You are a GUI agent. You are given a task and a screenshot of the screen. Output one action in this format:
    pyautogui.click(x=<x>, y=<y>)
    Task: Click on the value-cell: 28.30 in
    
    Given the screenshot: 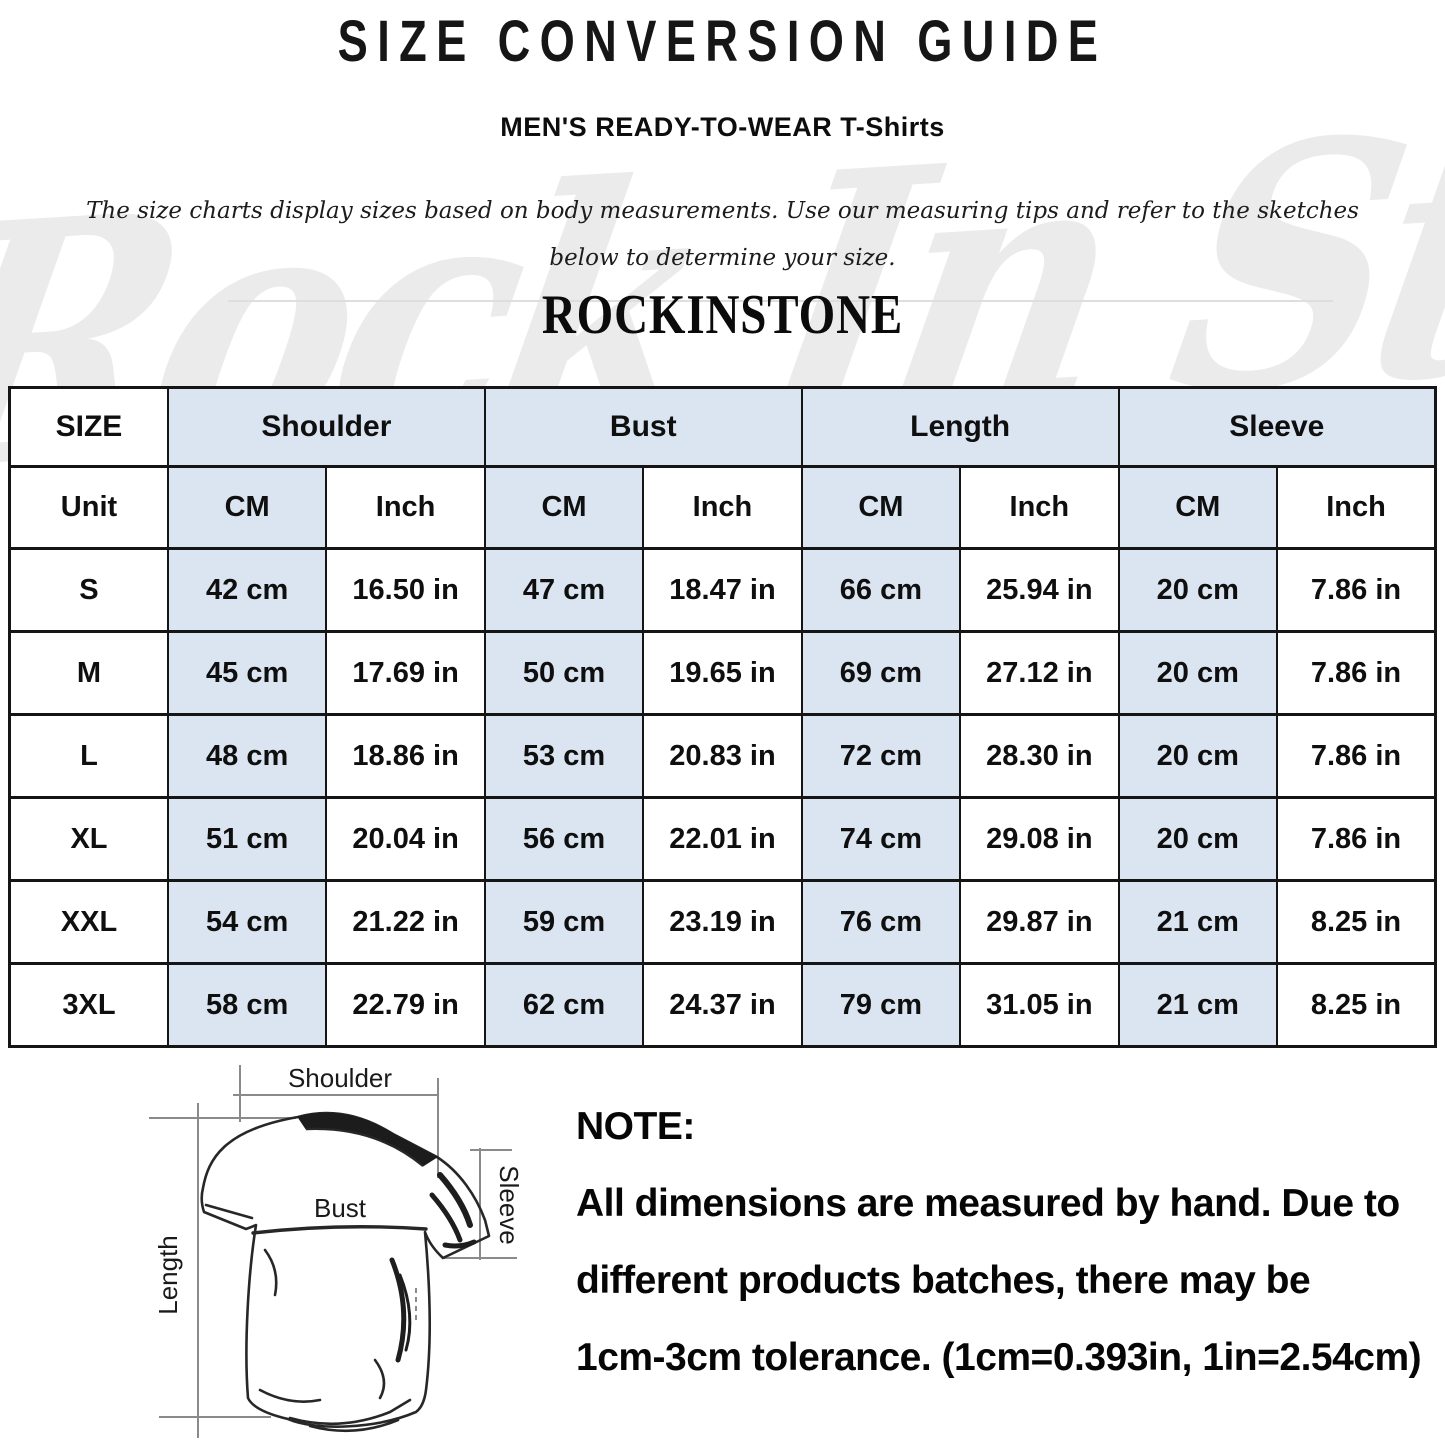 What is the action you would take?
    pyautogui.click(x=1039, y=756)
    